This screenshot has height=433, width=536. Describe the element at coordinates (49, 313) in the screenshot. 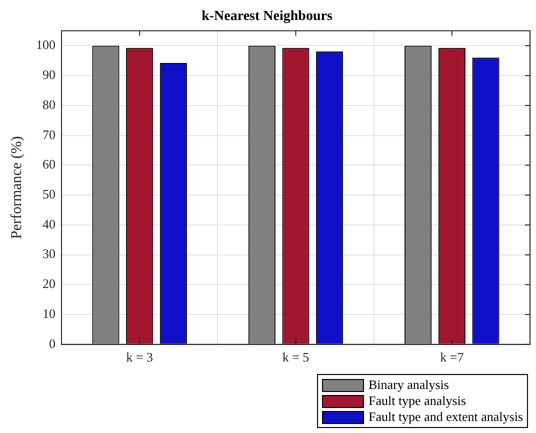

I see `y-tick-label: 10` at that location.